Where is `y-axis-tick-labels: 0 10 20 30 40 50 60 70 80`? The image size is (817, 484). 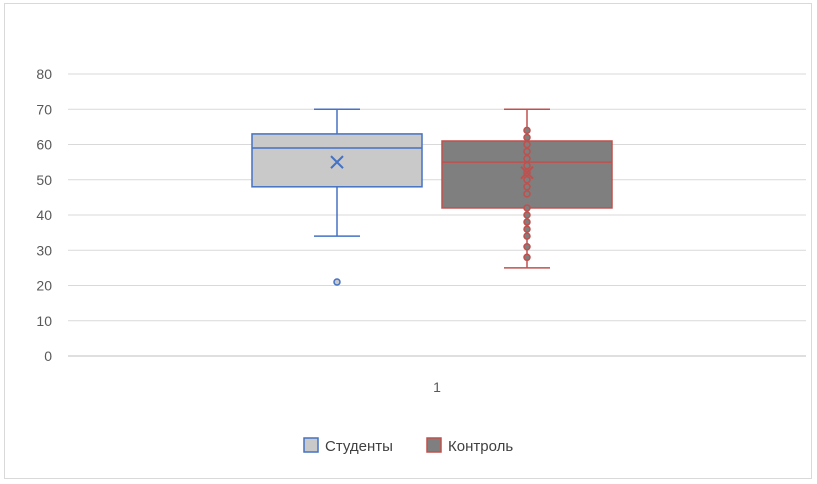
y-axis-tick-labels: 0 10 20 30 40 50 60 70 80 is located at coordinates (44, 215).